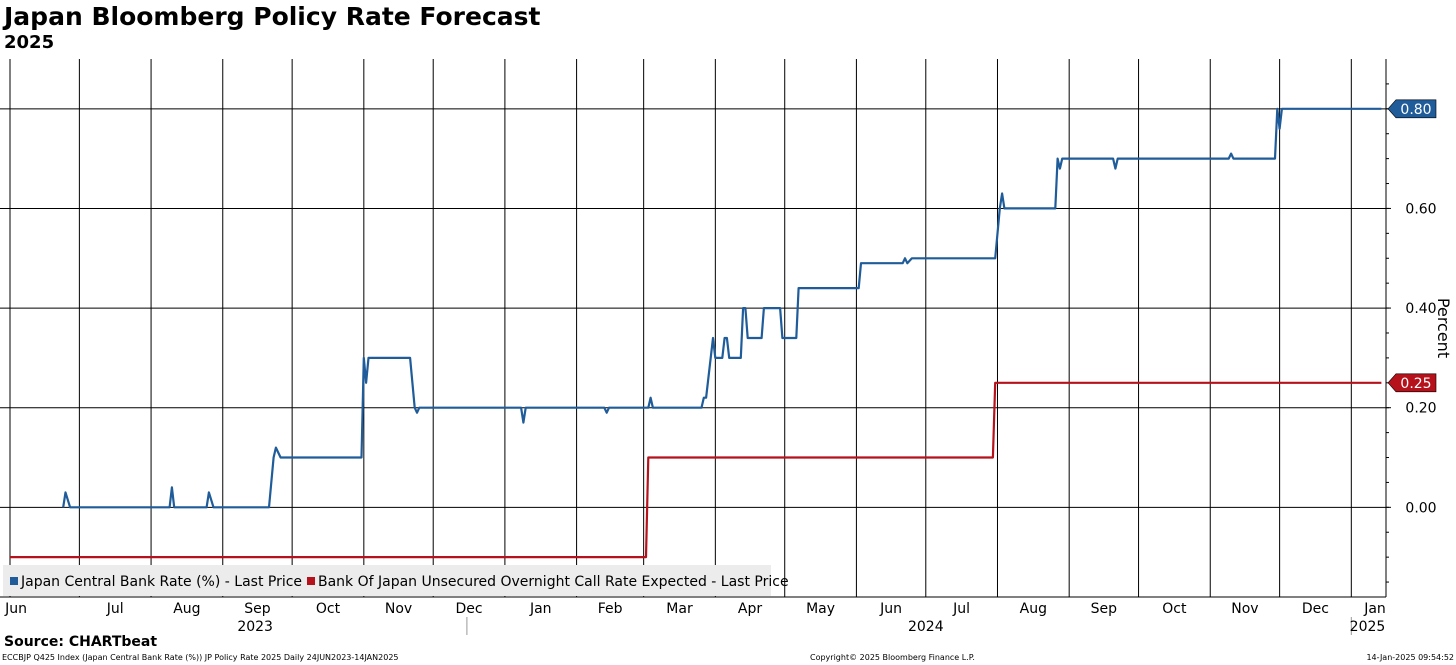 The width and height of the screenshot is (1456, 665). Describe the element at coordinates (1420, 209) in the screenshot. I see `y-tick-label: 0.60` at that location.